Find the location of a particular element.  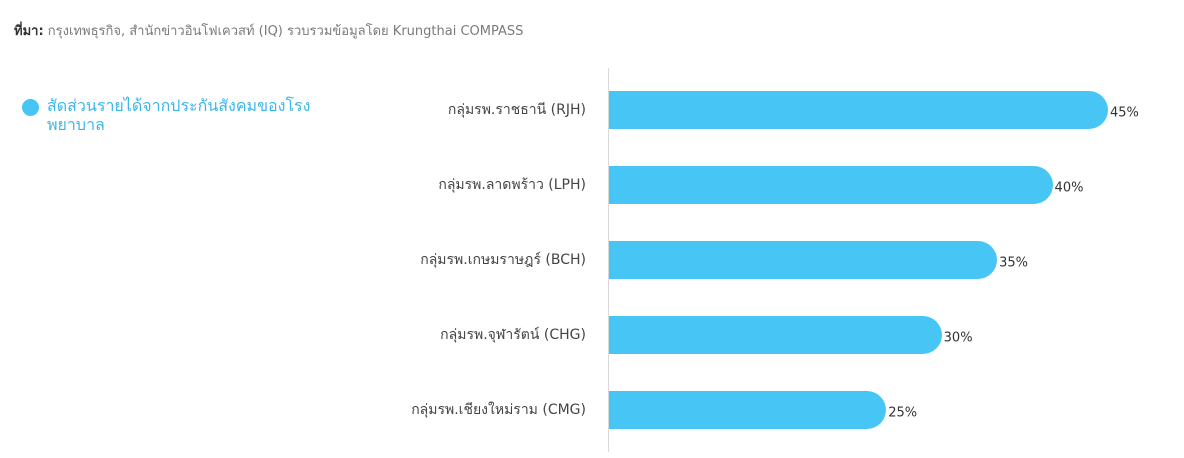

value-label: 40% is located at coordinates (1069, 188).